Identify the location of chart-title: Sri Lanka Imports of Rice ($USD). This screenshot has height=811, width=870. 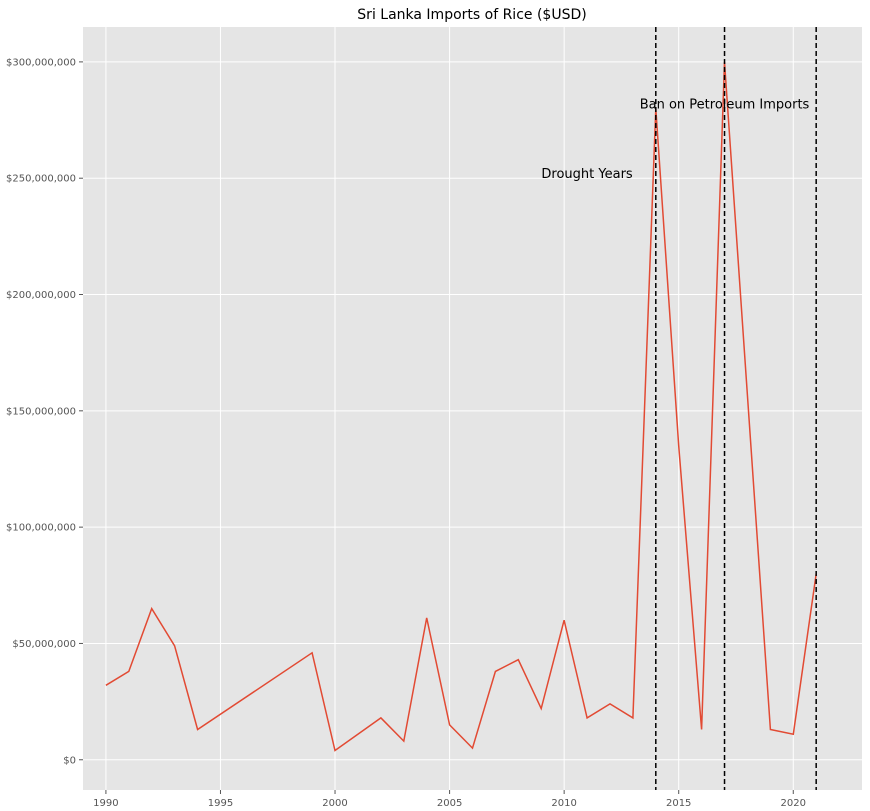
(471, 15).